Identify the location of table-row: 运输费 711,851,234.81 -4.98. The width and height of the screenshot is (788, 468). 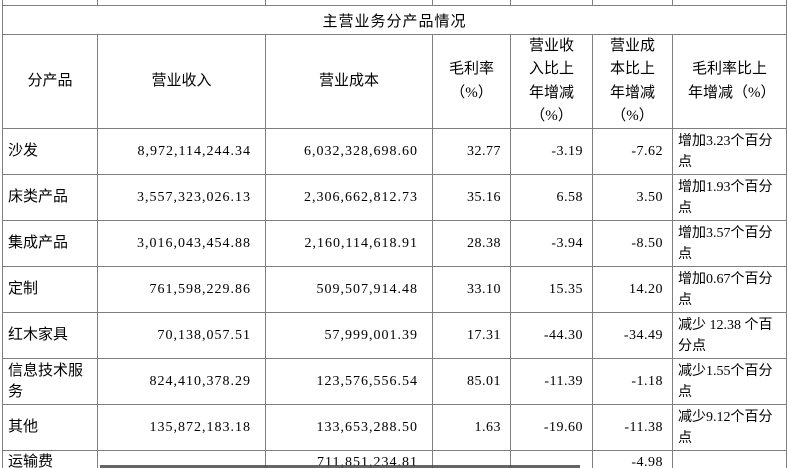
(394, 459).